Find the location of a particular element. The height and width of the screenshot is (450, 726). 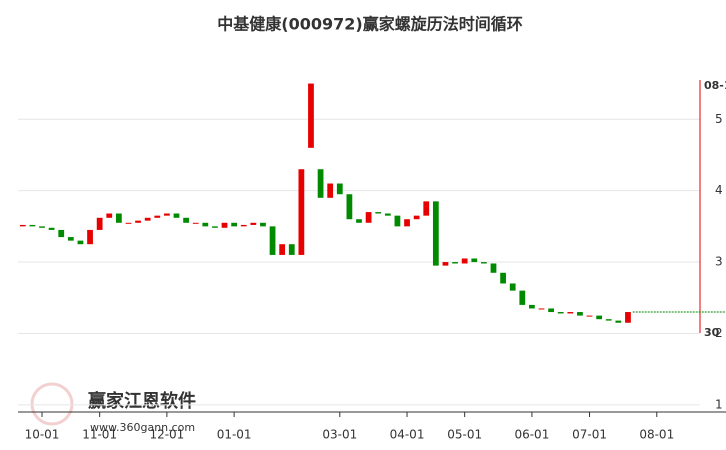

x-tick-label: 06-01 is located at coordinates (531, 435).